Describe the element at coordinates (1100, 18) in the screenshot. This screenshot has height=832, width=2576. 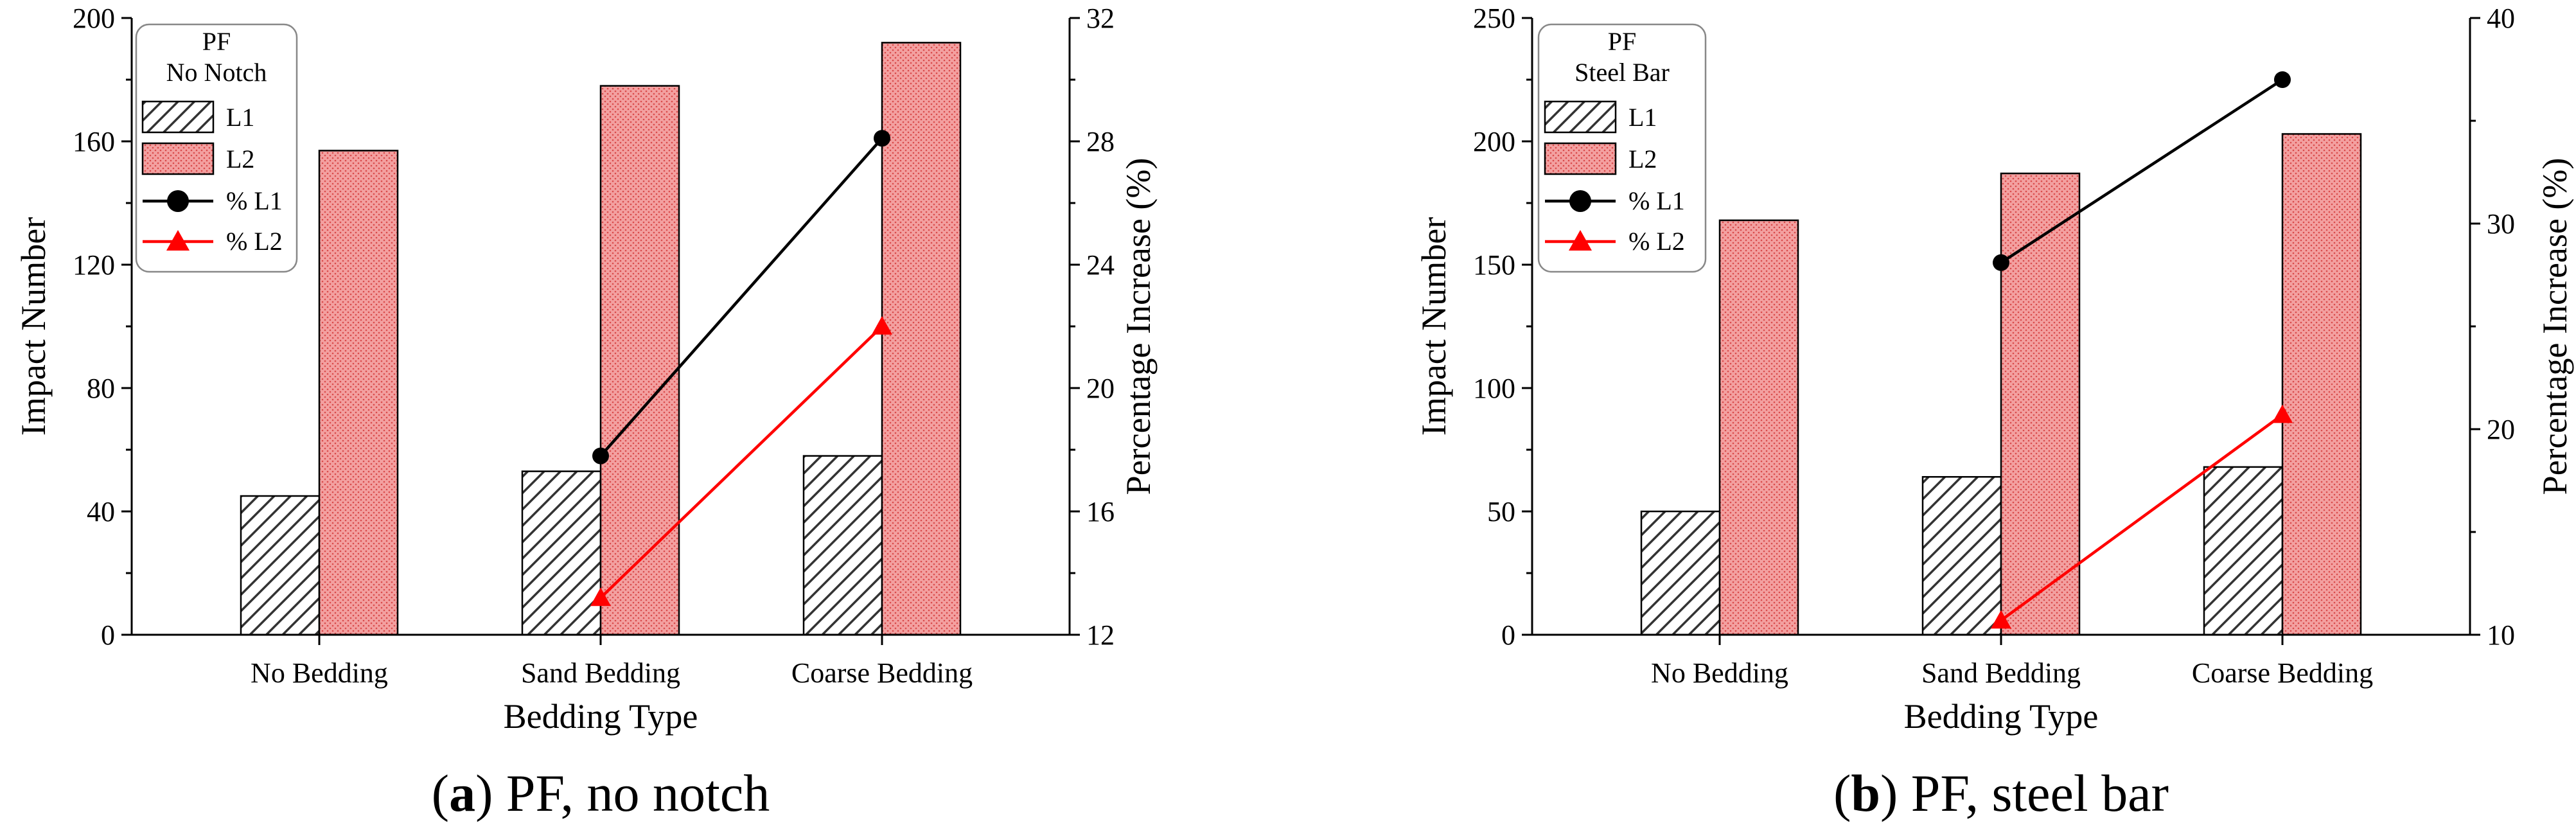
I see `y2-tick-label: 32` at that location.